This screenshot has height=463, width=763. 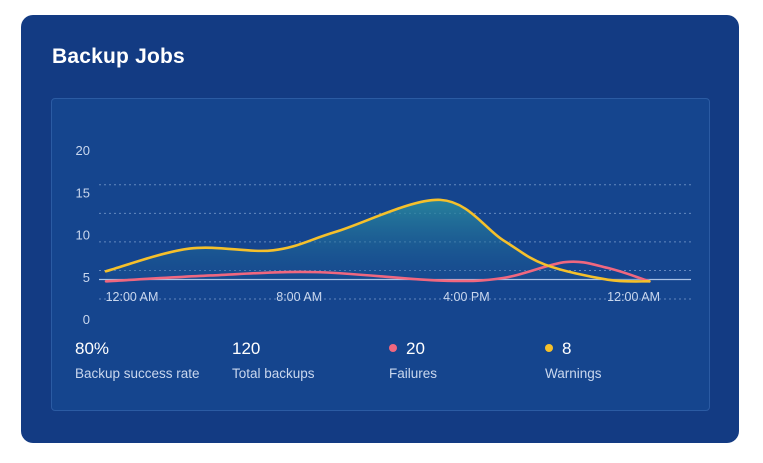 What do you see at coordinates (377, 271) in the screenshot?
I see `failures-series-line` at bounding box center [377, 271].